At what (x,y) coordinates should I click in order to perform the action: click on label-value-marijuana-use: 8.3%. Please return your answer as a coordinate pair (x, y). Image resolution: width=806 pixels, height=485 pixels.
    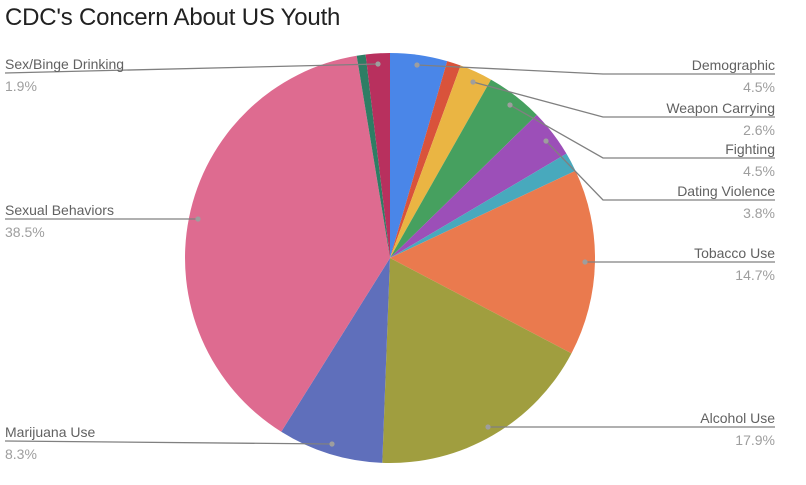
    Looking at the image, I should click on (21, 454).